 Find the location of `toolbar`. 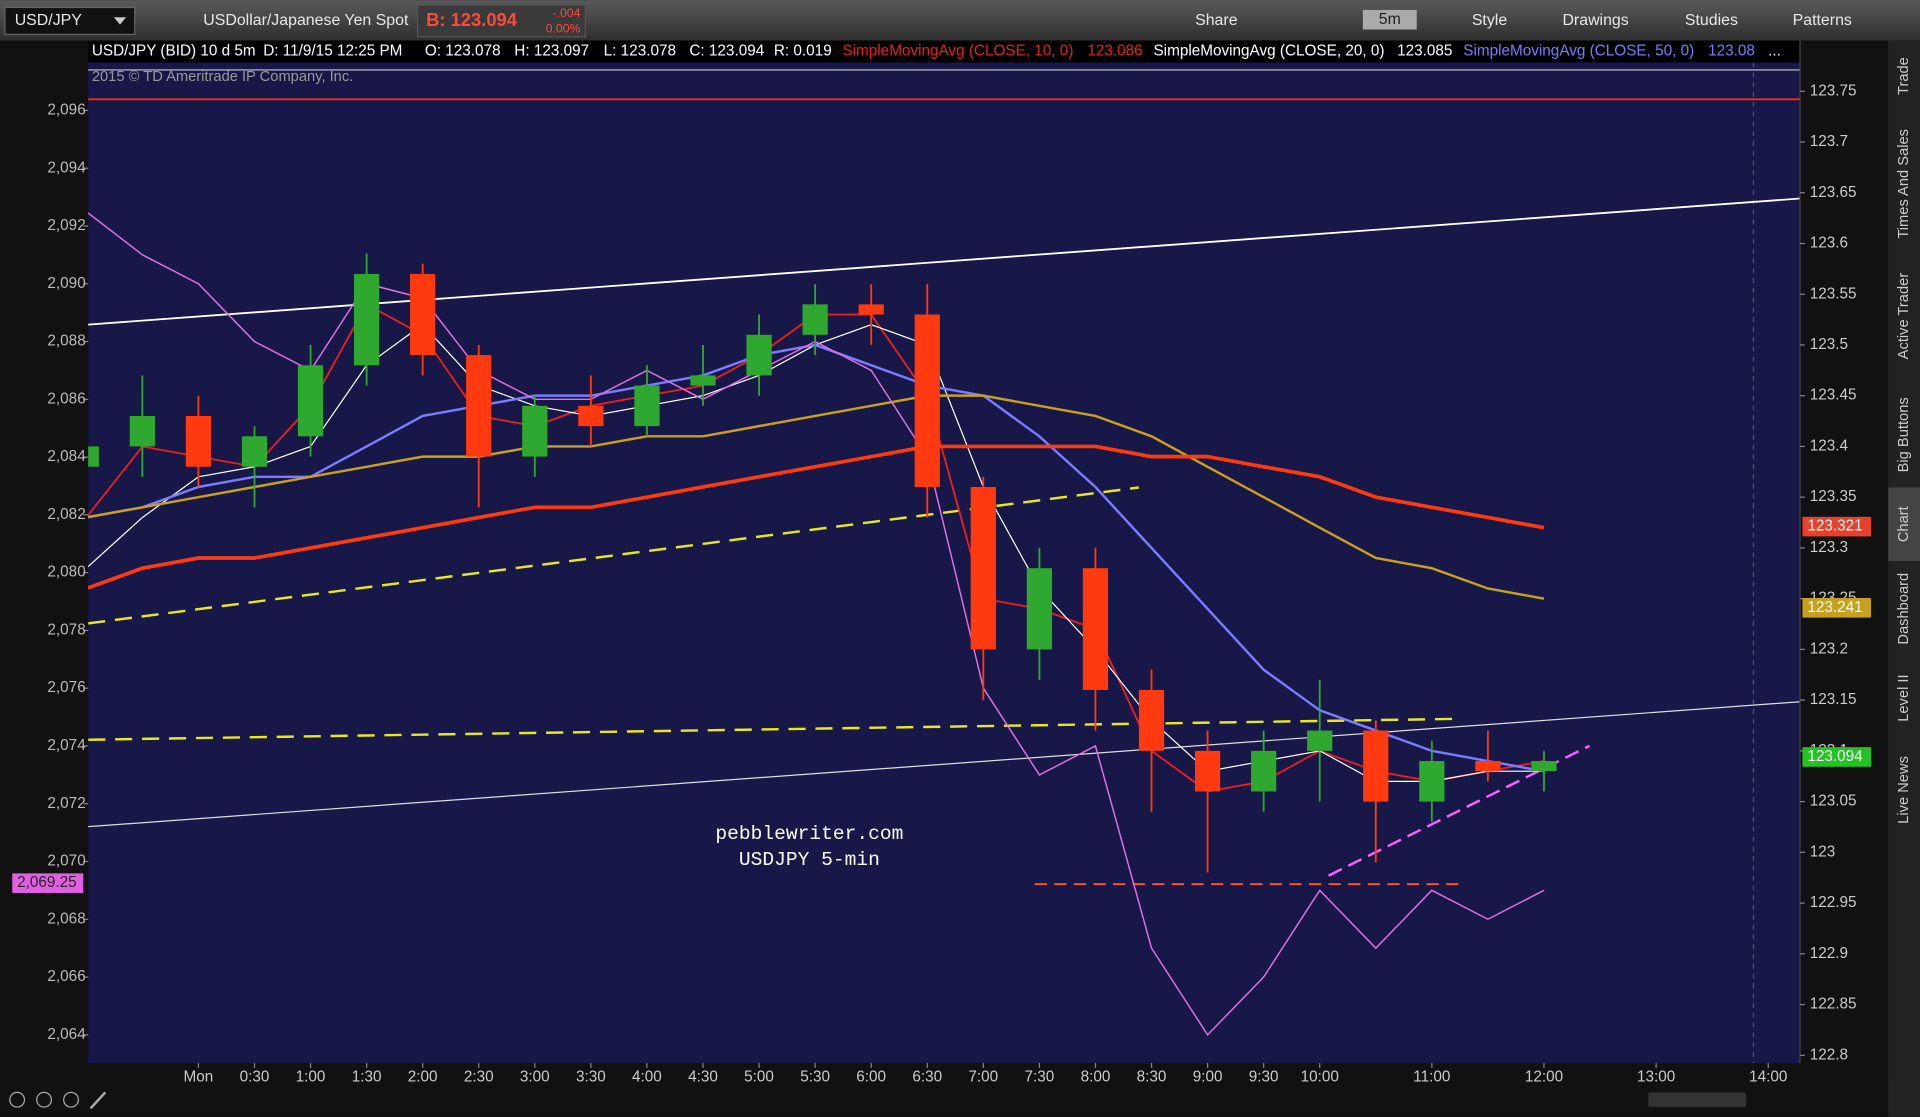

toolbar is located at coordinates (960, 20).